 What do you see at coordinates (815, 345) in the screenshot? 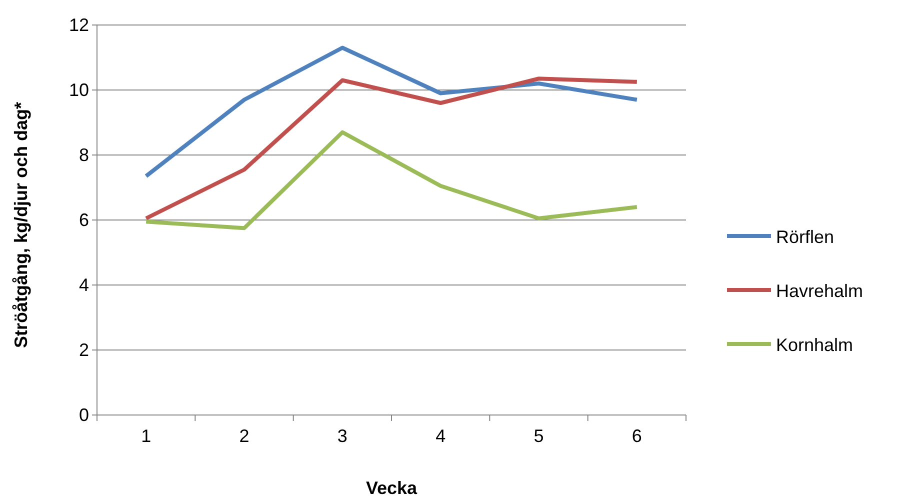
I see `legend-label: Kornhalm` at bounding box center [815, 345].